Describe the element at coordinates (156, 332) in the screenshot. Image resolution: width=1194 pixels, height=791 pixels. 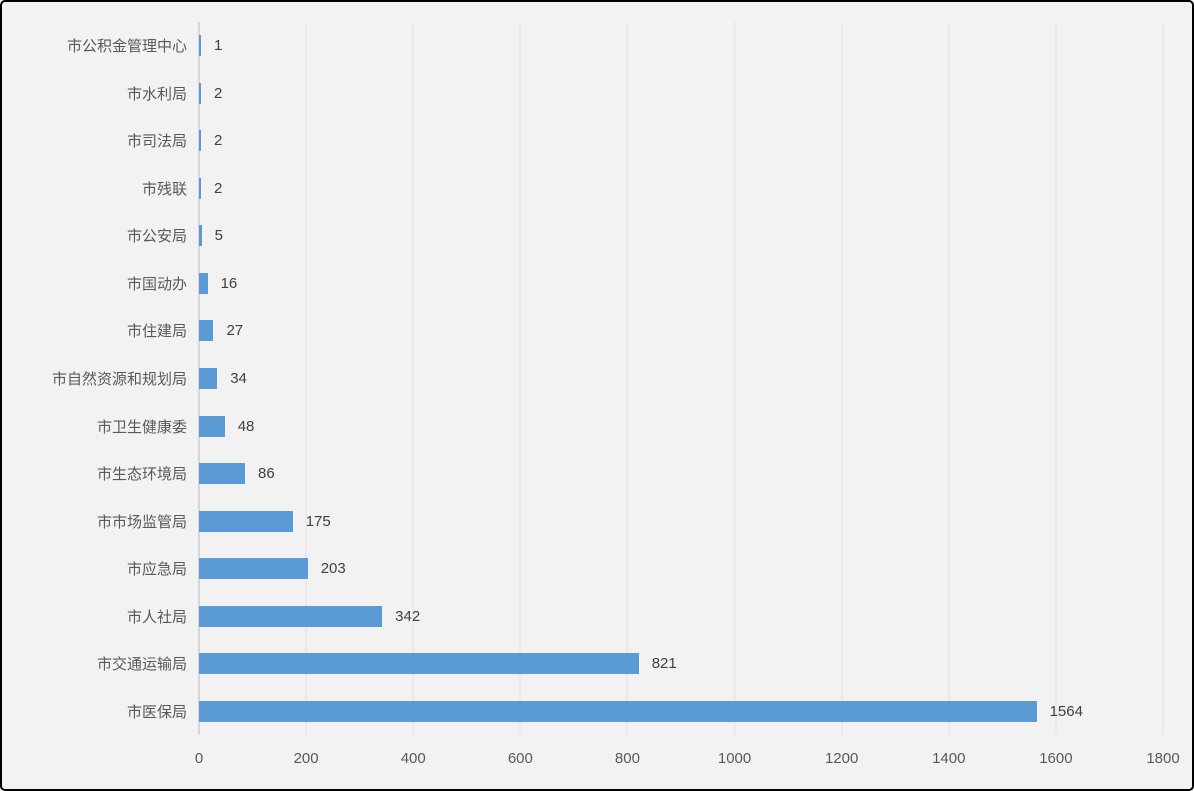
I see `category-label: 市住建局` at that location.